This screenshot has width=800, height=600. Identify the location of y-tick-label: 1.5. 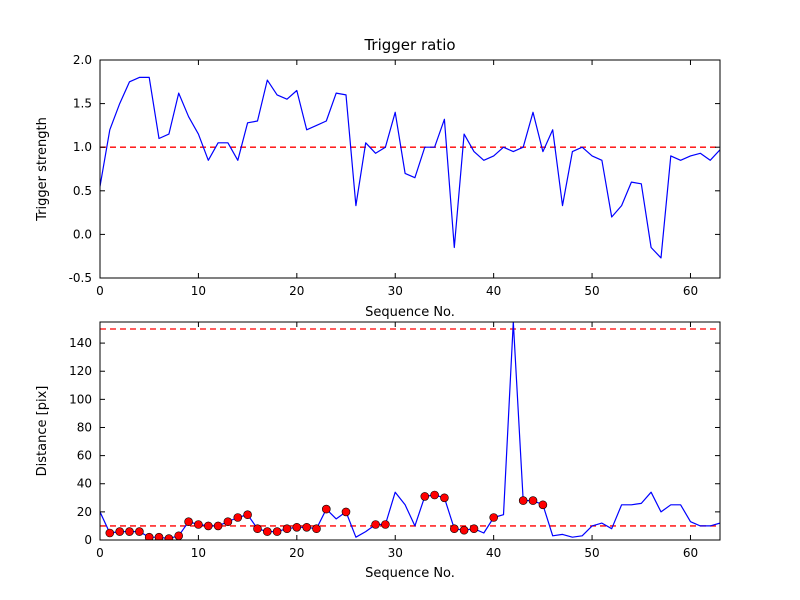
(82, 104).